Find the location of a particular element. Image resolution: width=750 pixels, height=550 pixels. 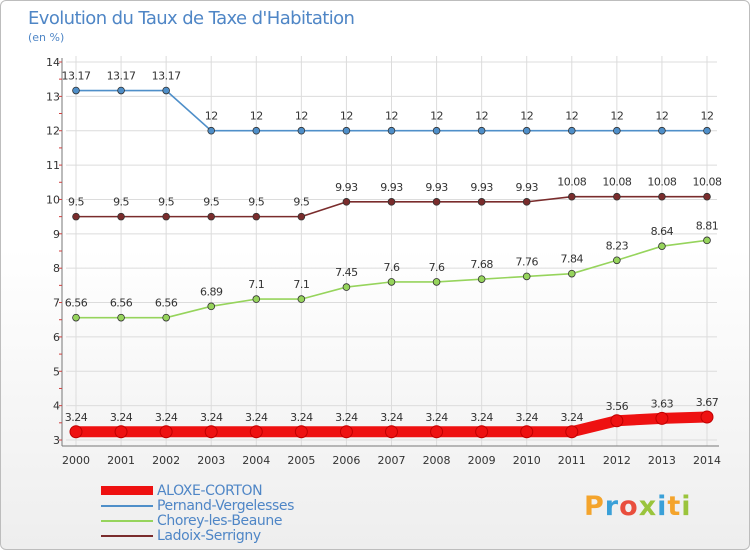

y-tick-label: 14 is located at coordinates (53, 62).